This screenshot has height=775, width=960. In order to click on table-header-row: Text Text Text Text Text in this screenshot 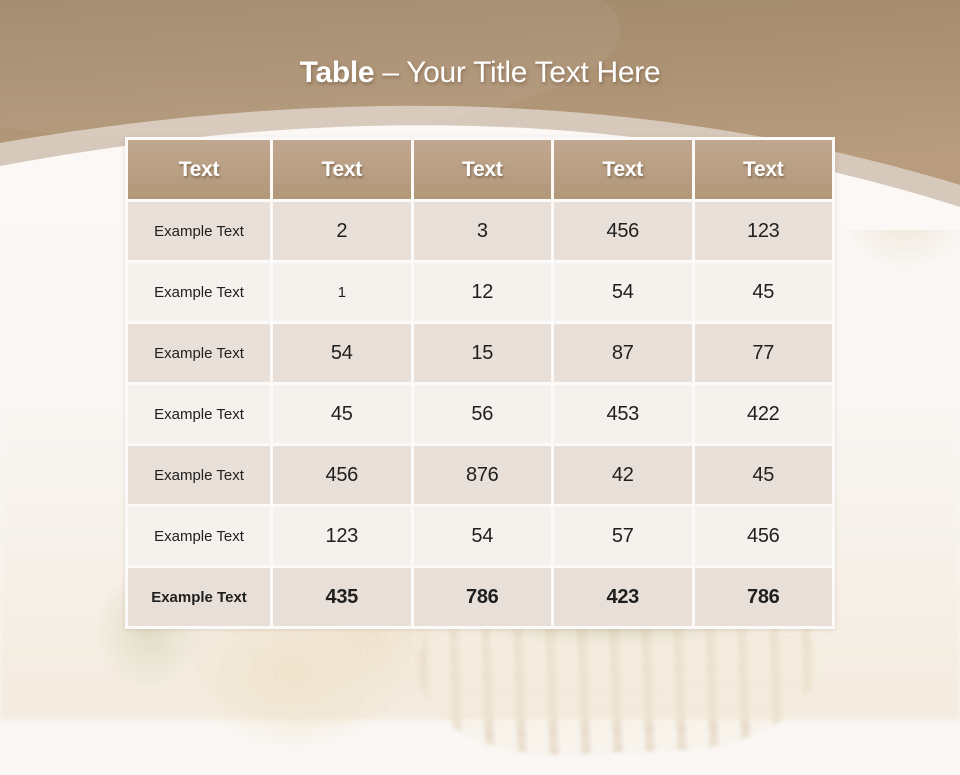, I will do `click(480, 169)`.